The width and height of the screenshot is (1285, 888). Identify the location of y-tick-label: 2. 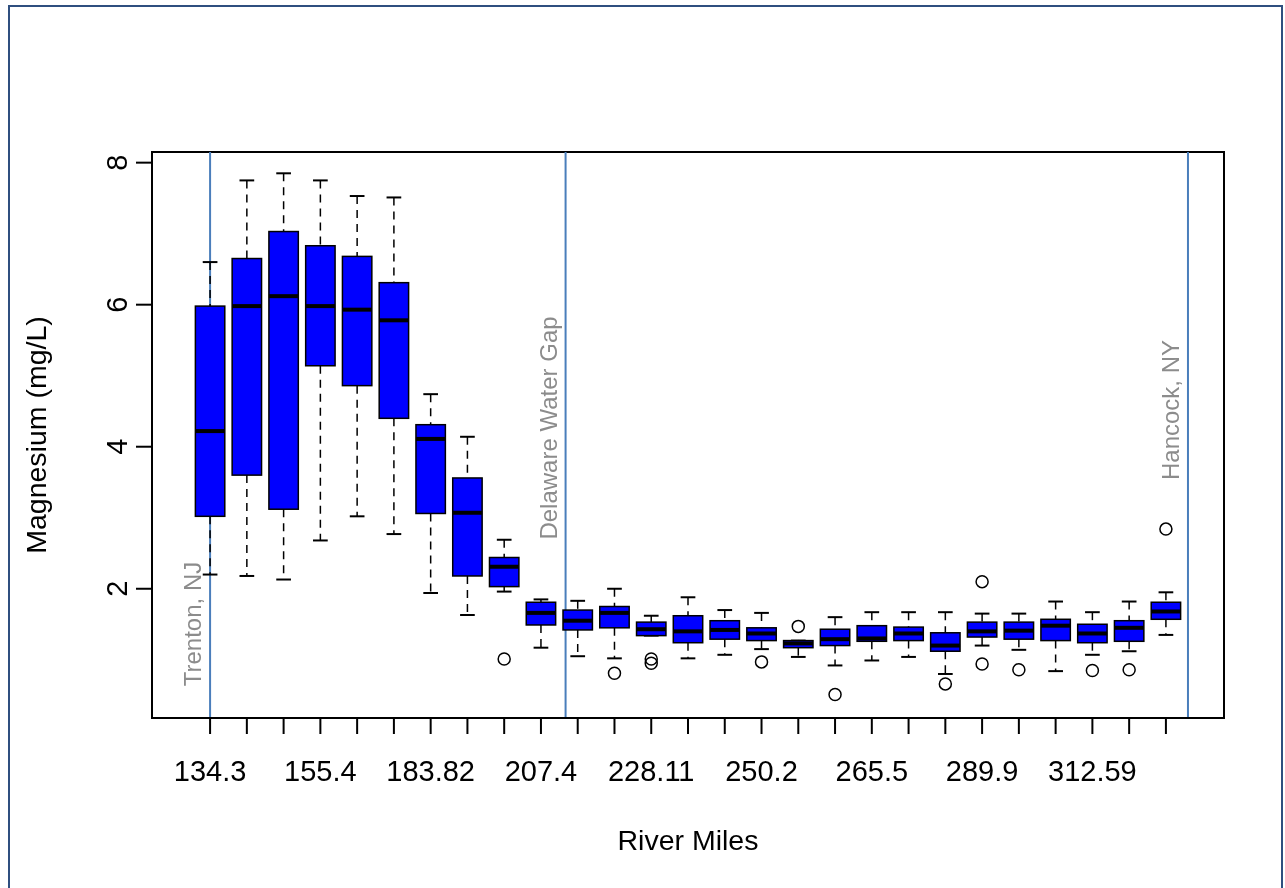
(117, 588).